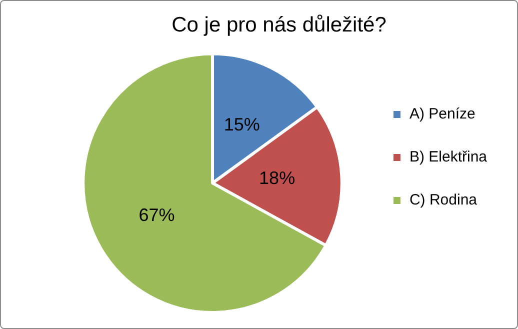  What do you see at coordinates (443, 200) in the screenshot?
I see `legend-label: C) Rodina` at bounding box center [443, 200].